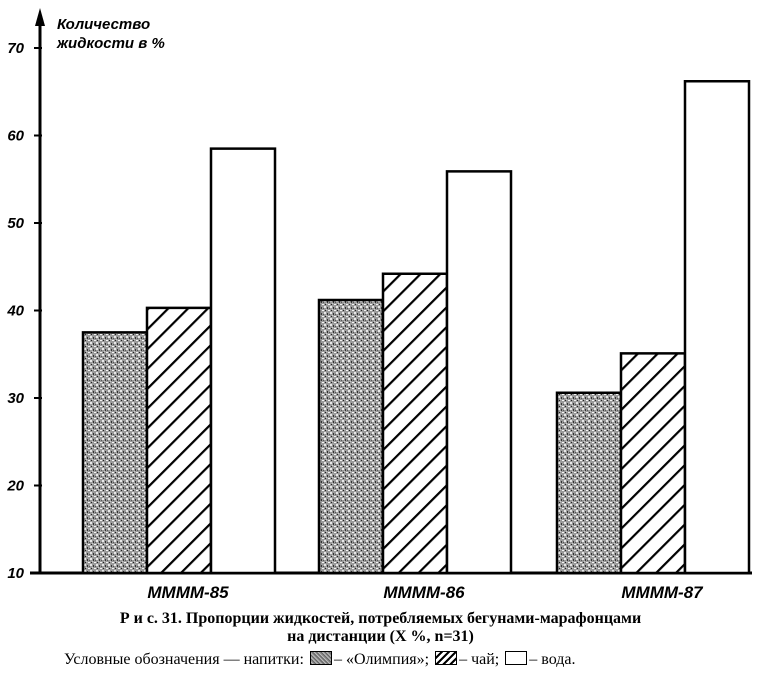  Describe the element at coordinates (662, 592) in the screenshot. I see `category-label: ММММ-87` at that location.